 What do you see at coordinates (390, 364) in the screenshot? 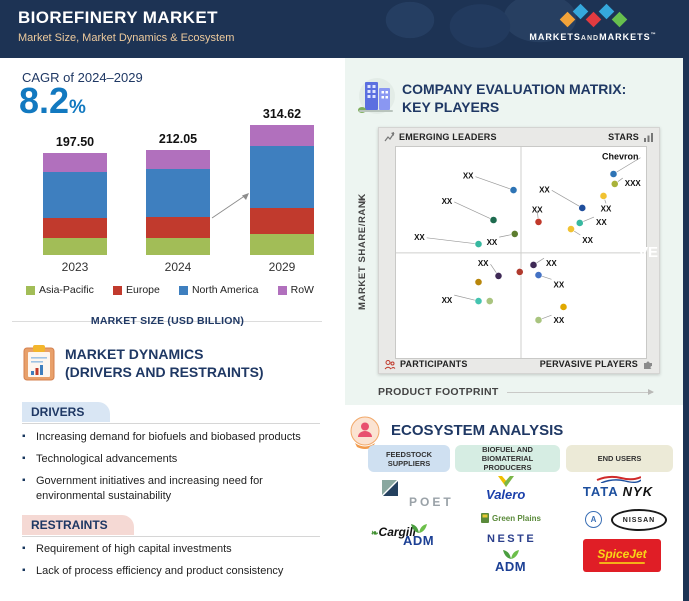
I see `participants-people-icon` at bounding box center [390, 364].